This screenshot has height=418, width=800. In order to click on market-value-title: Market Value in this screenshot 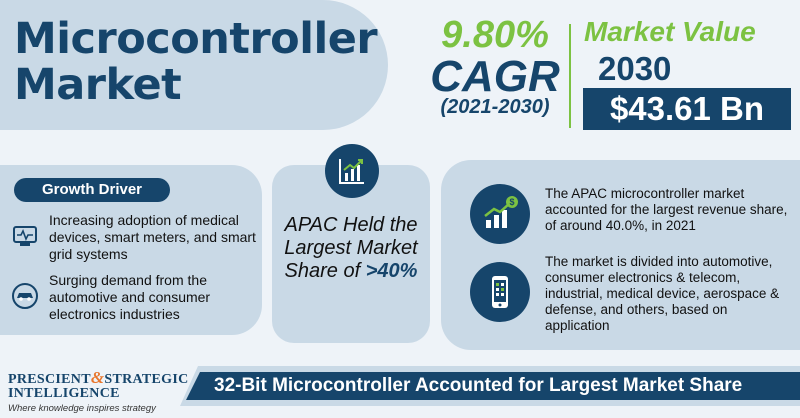, I will do `click(670, 31)`.